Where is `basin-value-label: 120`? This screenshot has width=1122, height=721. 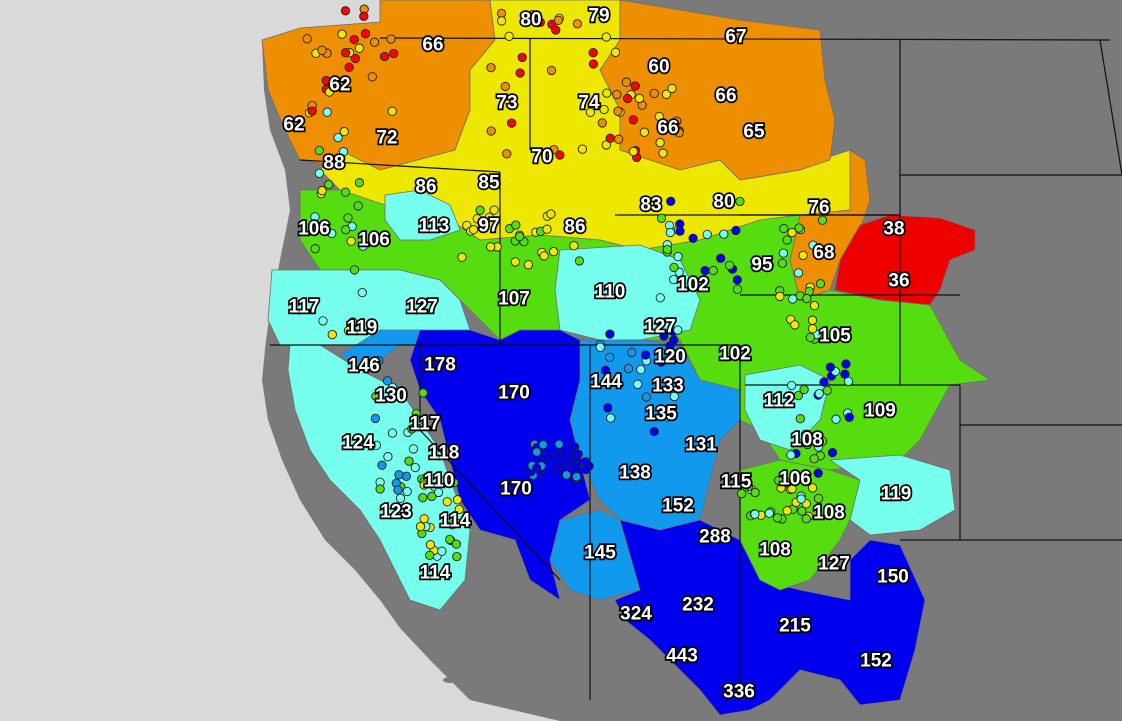
basin-value-label: 120 is located at coordinates (670, 357).